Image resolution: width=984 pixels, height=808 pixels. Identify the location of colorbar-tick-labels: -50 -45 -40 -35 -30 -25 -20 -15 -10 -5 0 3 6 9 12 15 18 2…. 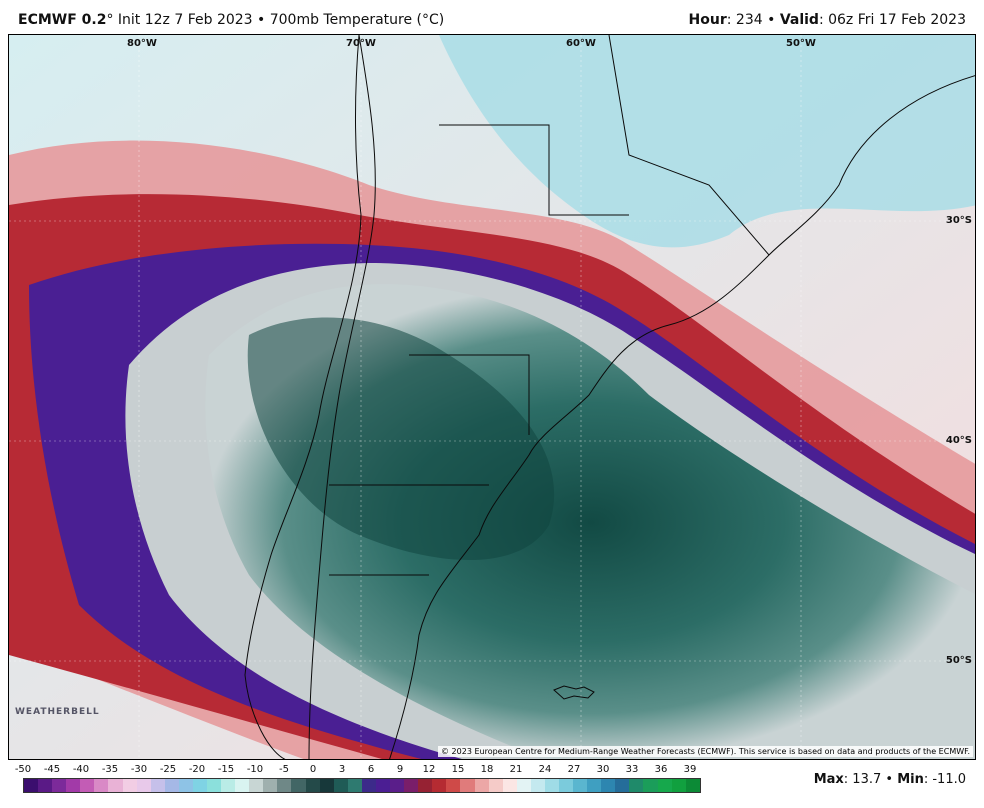
(360, 771).